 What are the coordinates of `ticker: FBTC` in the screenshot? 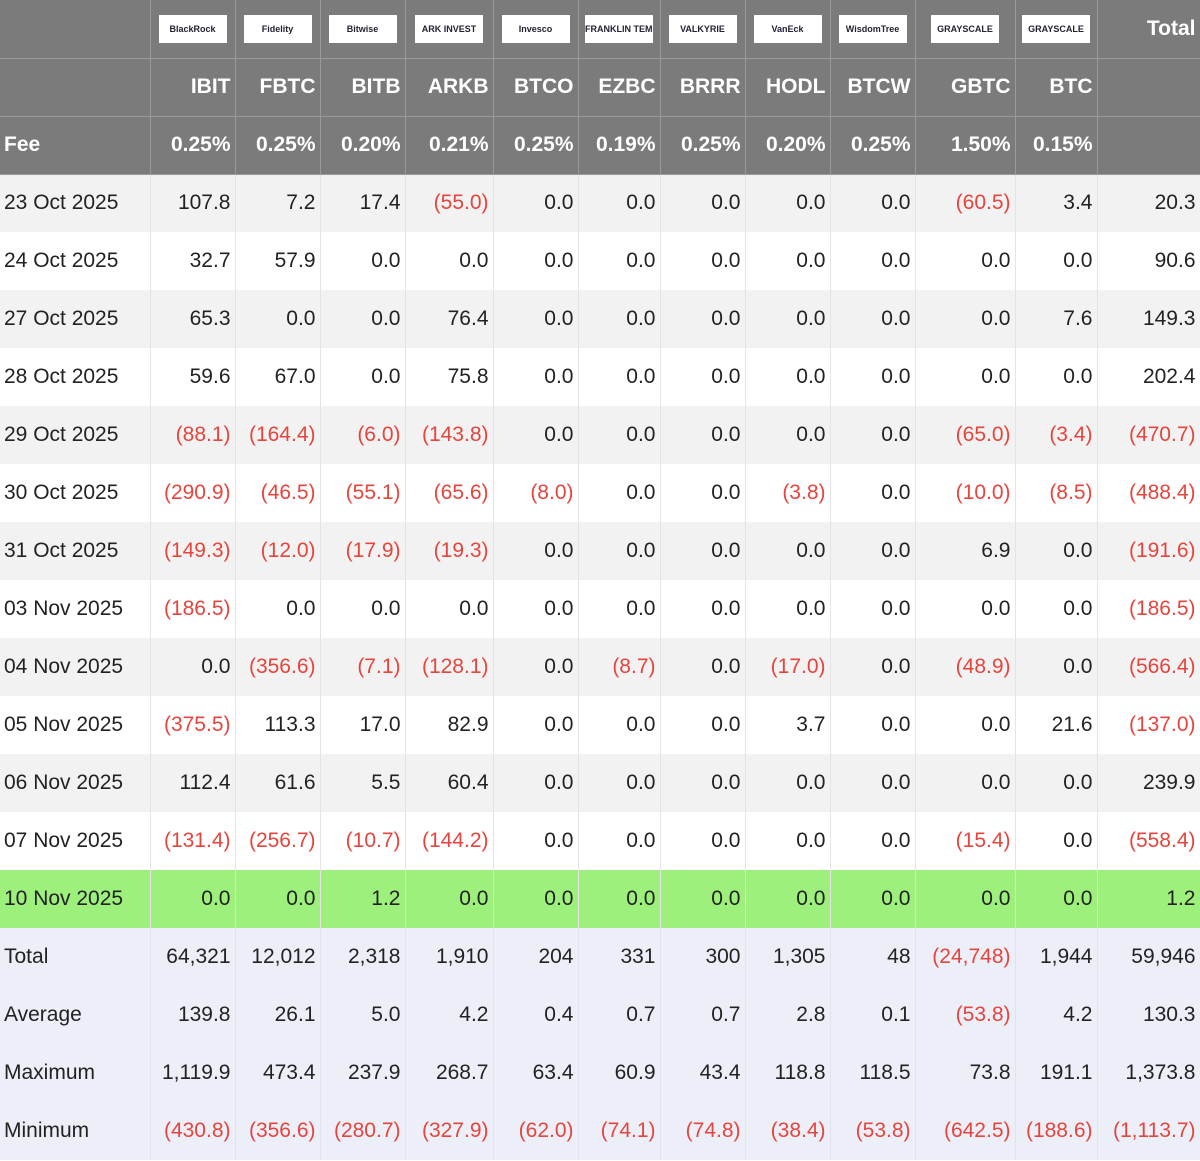 It's located at (278, 87).